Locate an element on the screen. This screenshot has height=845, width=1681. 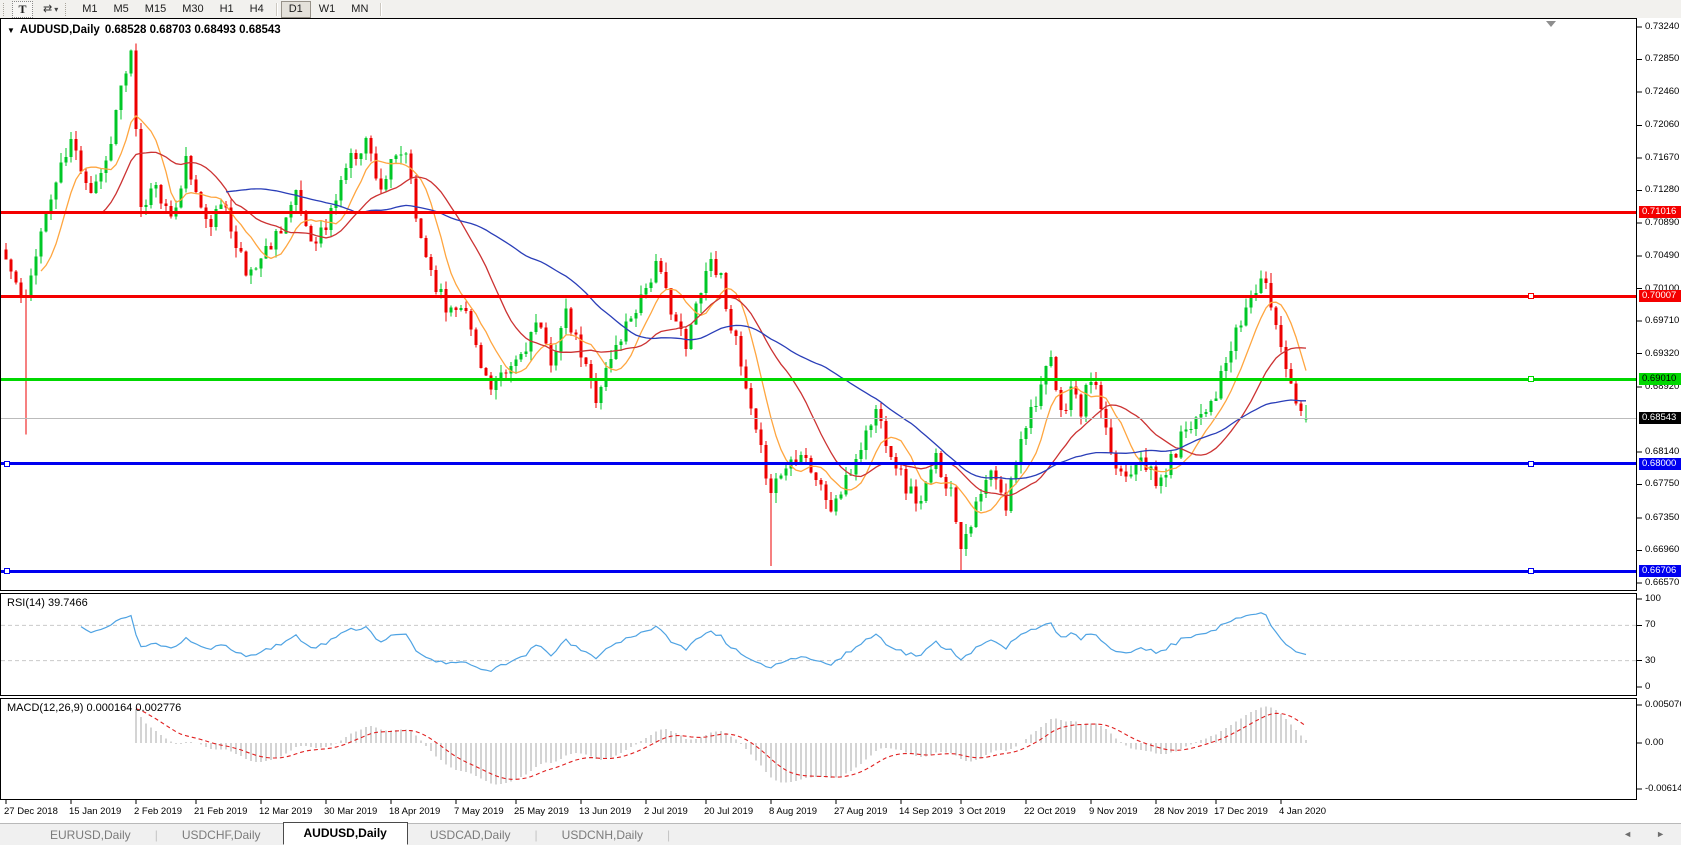
price-tick-label: 0.68920 is located at coordinates (1662, 386).